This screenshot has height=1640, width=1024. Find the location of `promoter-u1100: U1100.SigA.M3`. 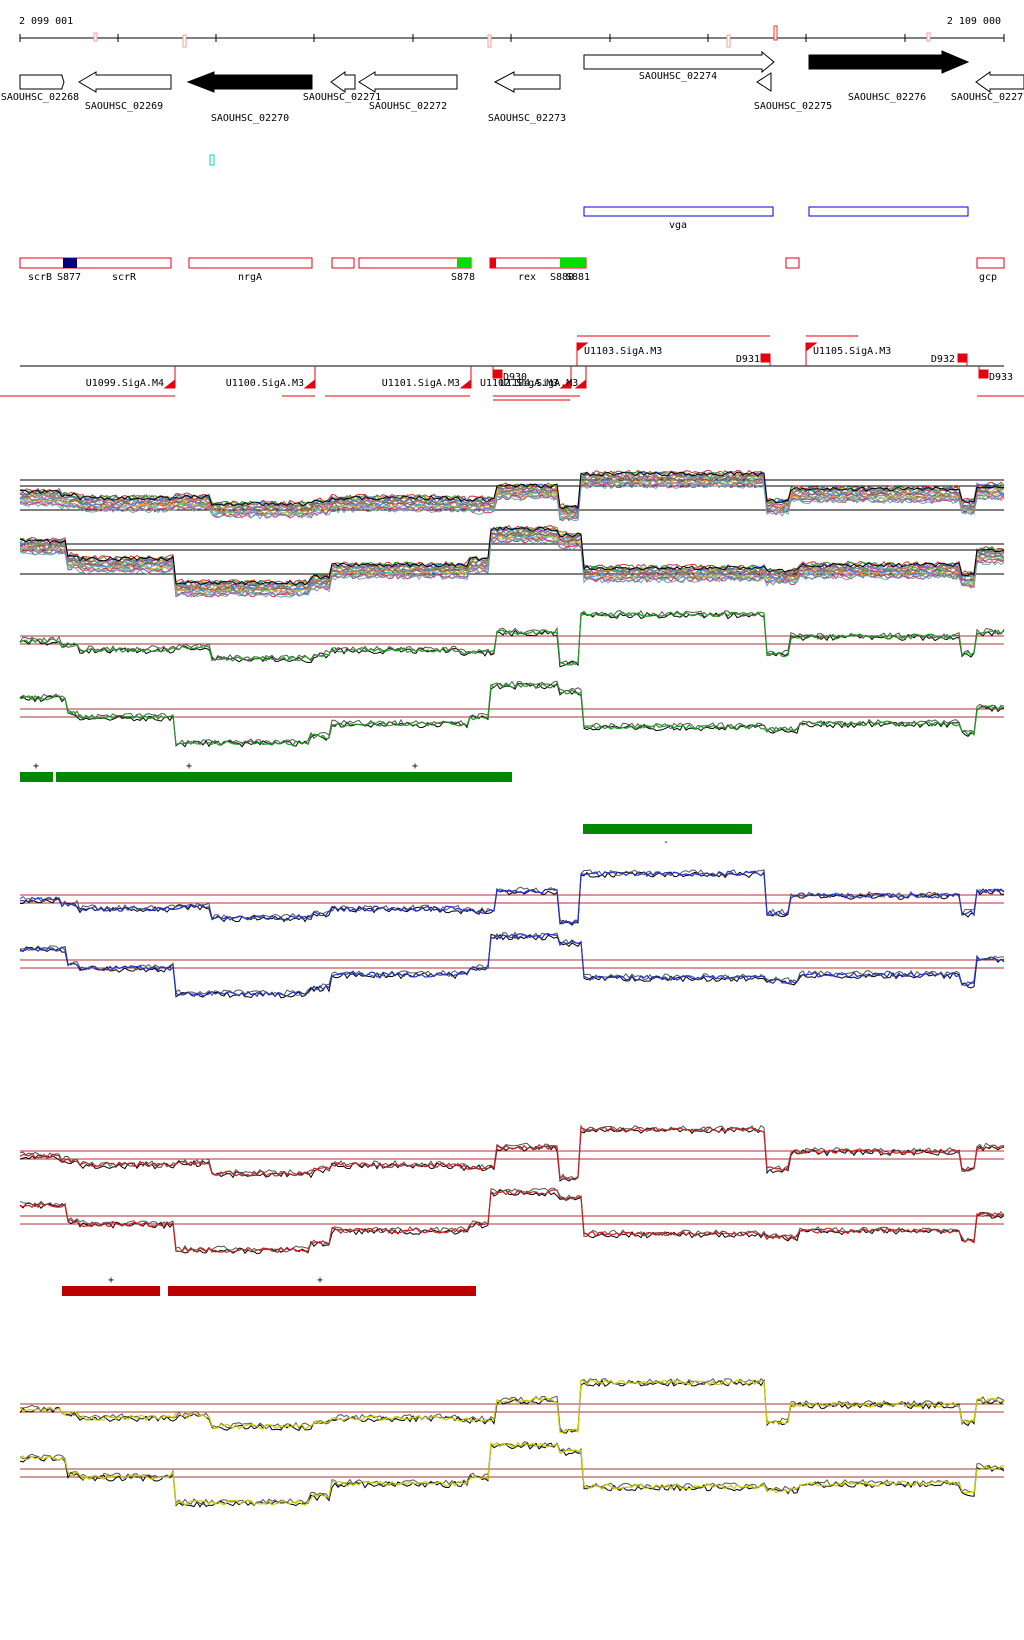

promoter-u1100: U1100.SigA.M3 is located at coordinates (271, 377).